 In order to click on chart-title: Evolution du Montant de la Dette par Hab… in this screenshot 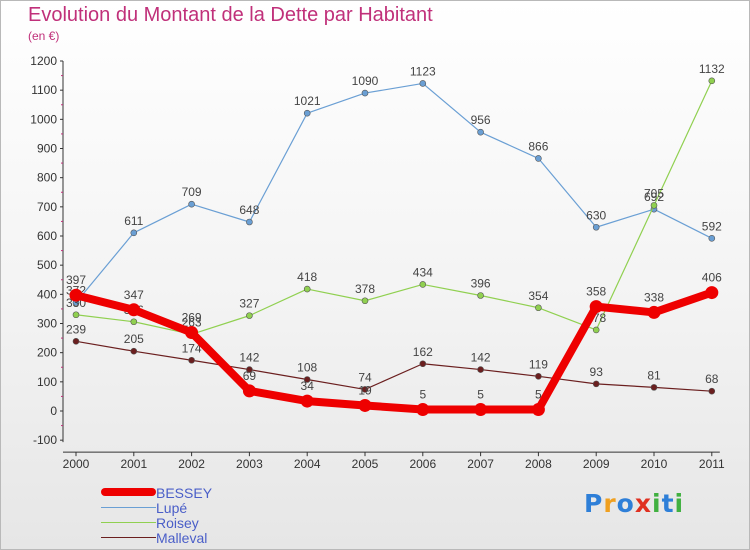, I will do `click(230, 15)`.